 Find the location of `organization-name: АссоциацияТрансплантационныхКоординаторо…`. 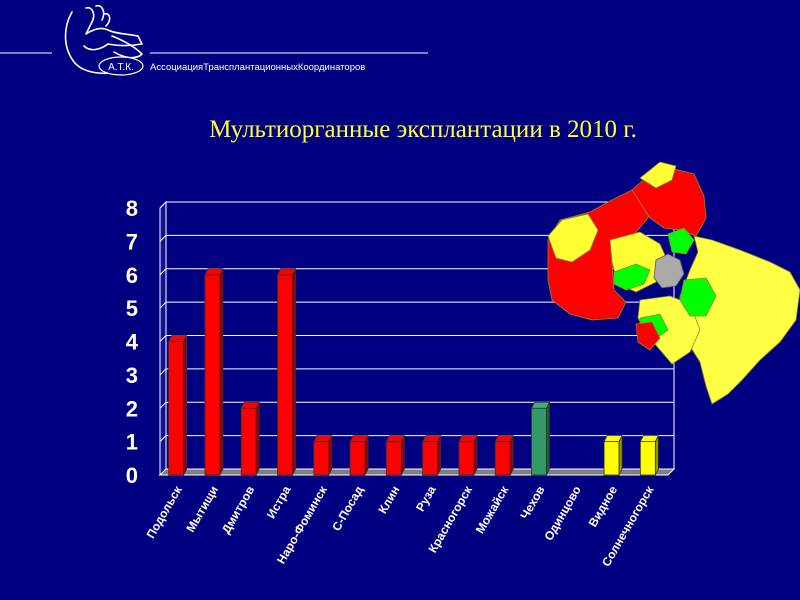

organization-name: АссоциацияТрансплантационныхКоординаторо… is located at coordinates (258, 67).